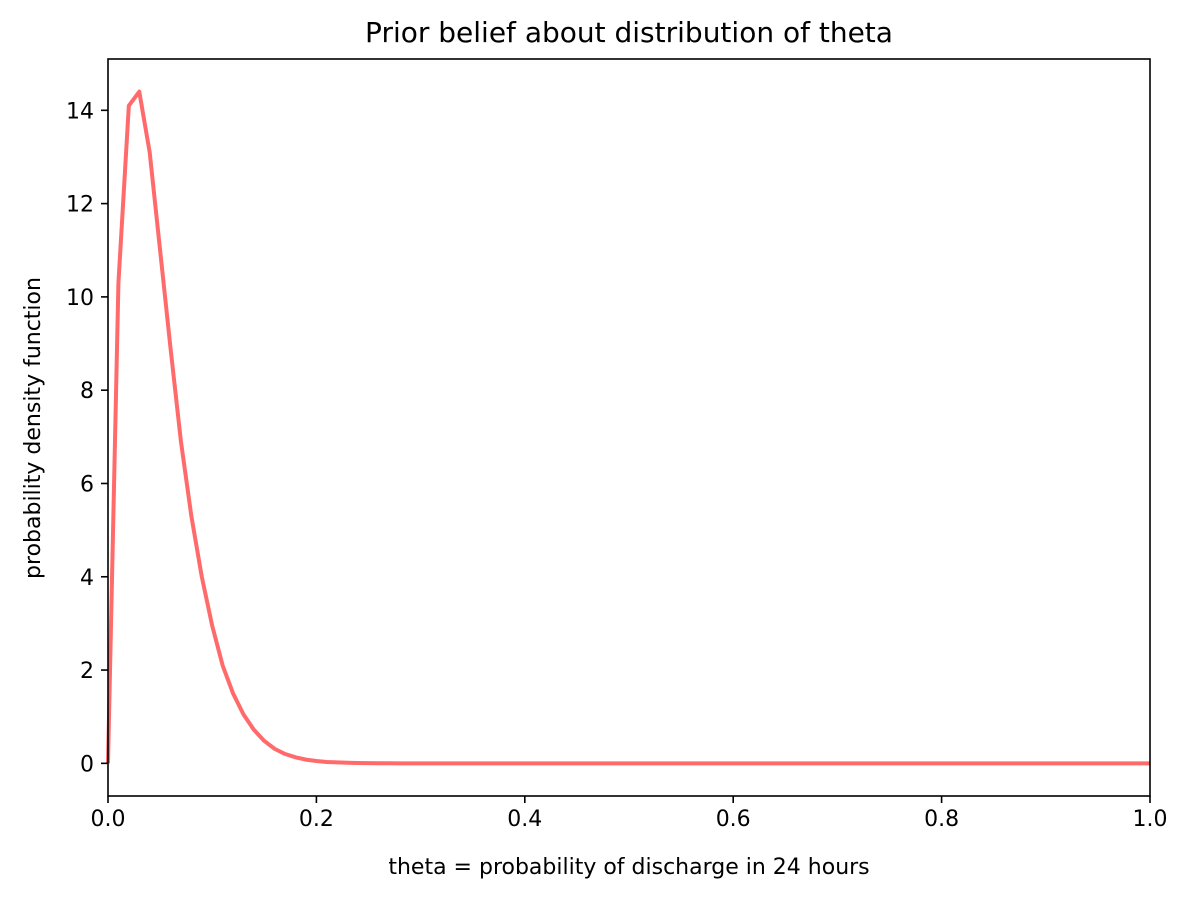  I want to click on y-axis-label: probability density function, so click(33, 428).